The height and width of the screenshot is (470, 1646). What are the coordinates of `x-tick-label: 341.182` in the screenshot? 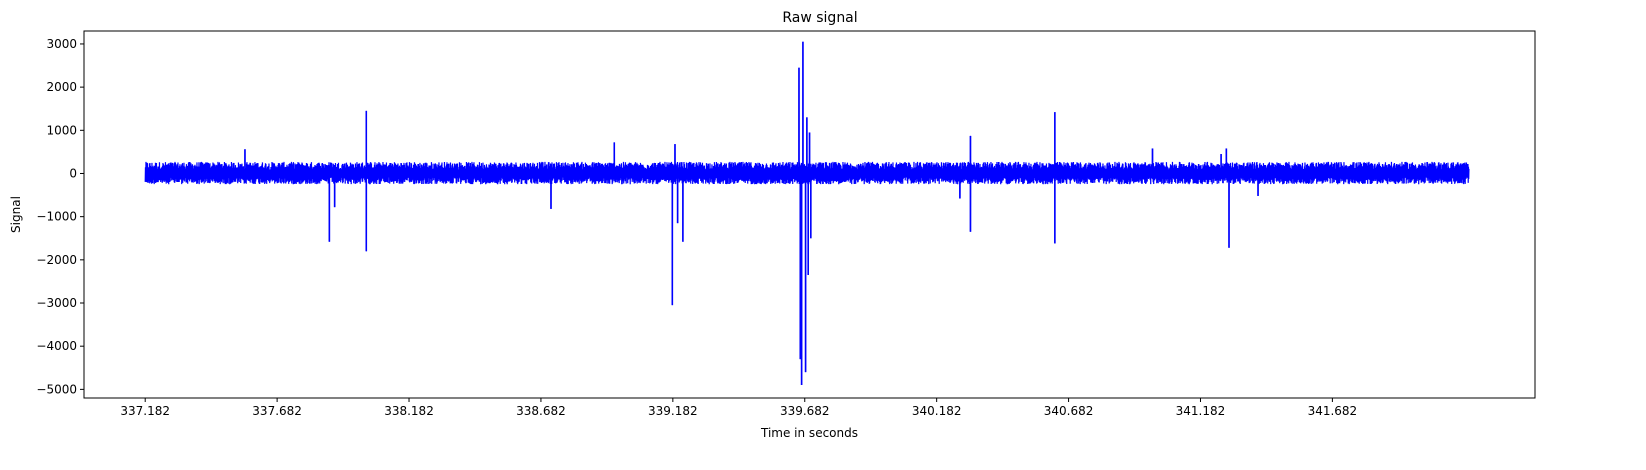 It's located at (1201, 411).